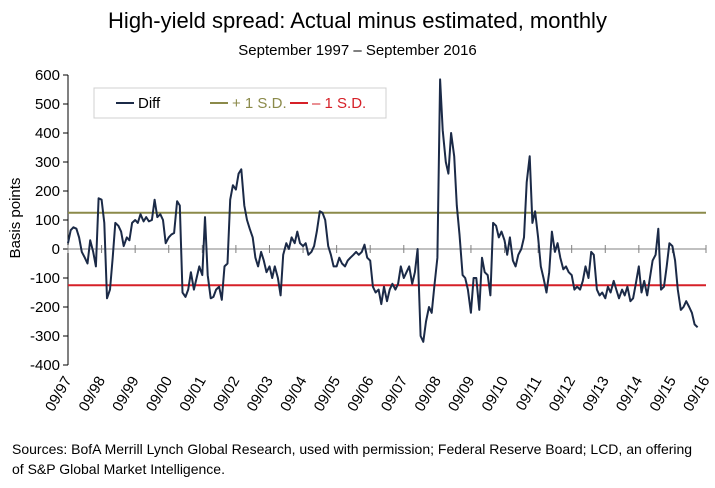 The image size is (715, 488). What do you see at coordinates (159, 394) in the screenshot?
I see `x-tick-label: 09/00` at bounding box center [159, 394].